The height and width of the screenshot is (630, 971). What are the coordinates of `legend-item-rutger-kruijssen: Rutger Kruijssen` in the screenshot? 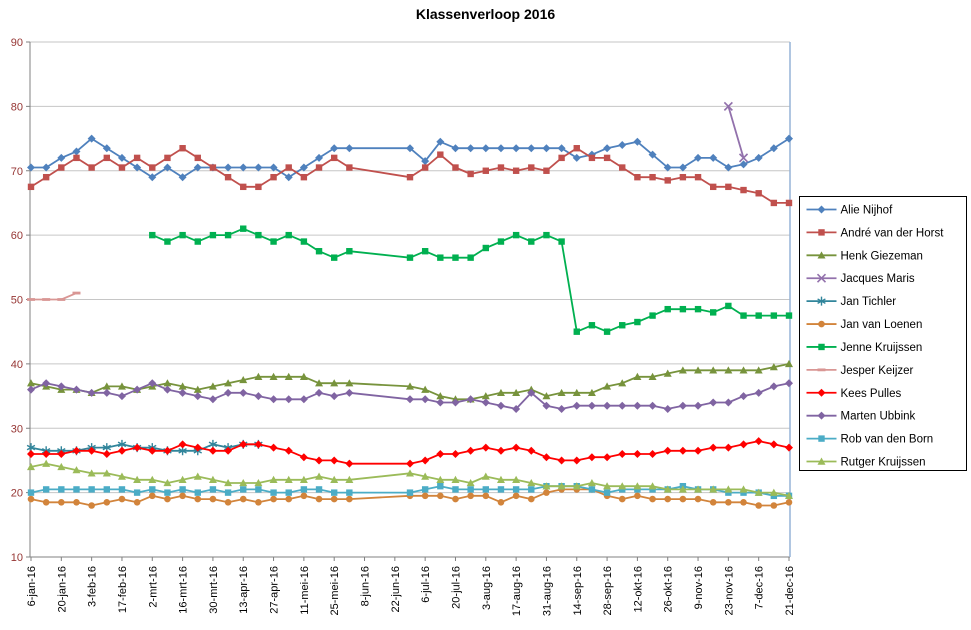 It's located at (866, 463).